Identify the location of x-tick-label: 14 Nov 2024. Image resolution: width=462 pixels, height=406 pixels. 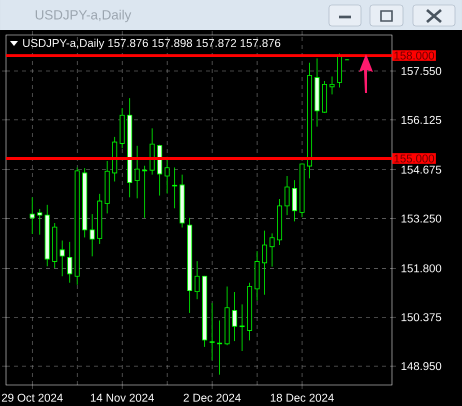
(122, 398).